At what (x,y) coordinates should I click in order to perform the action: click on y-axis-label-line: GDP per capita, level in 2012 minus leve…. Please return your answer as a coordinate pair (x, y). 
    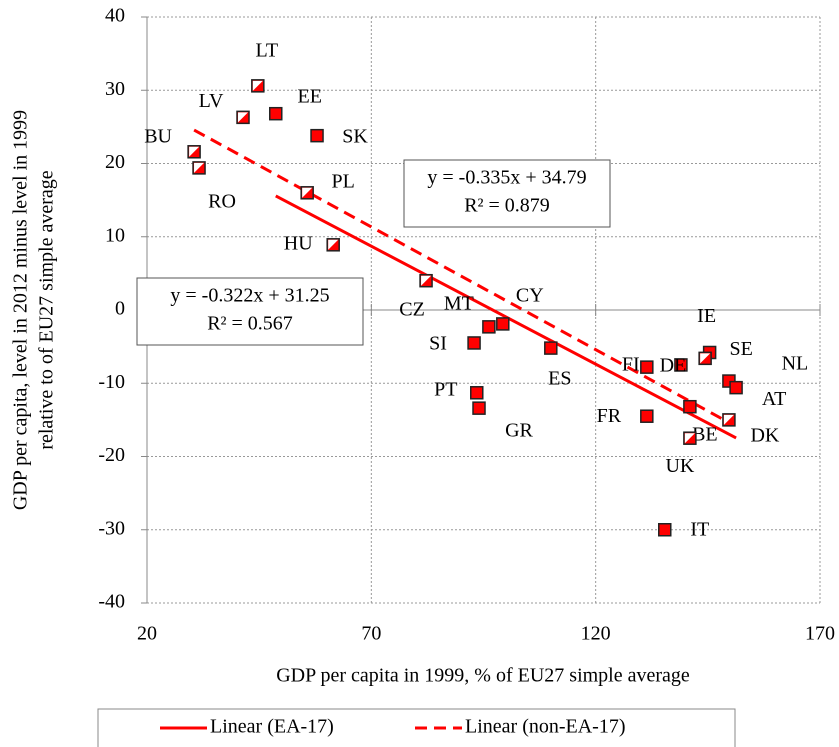
    Looking at the image, I should click on (21, 310).